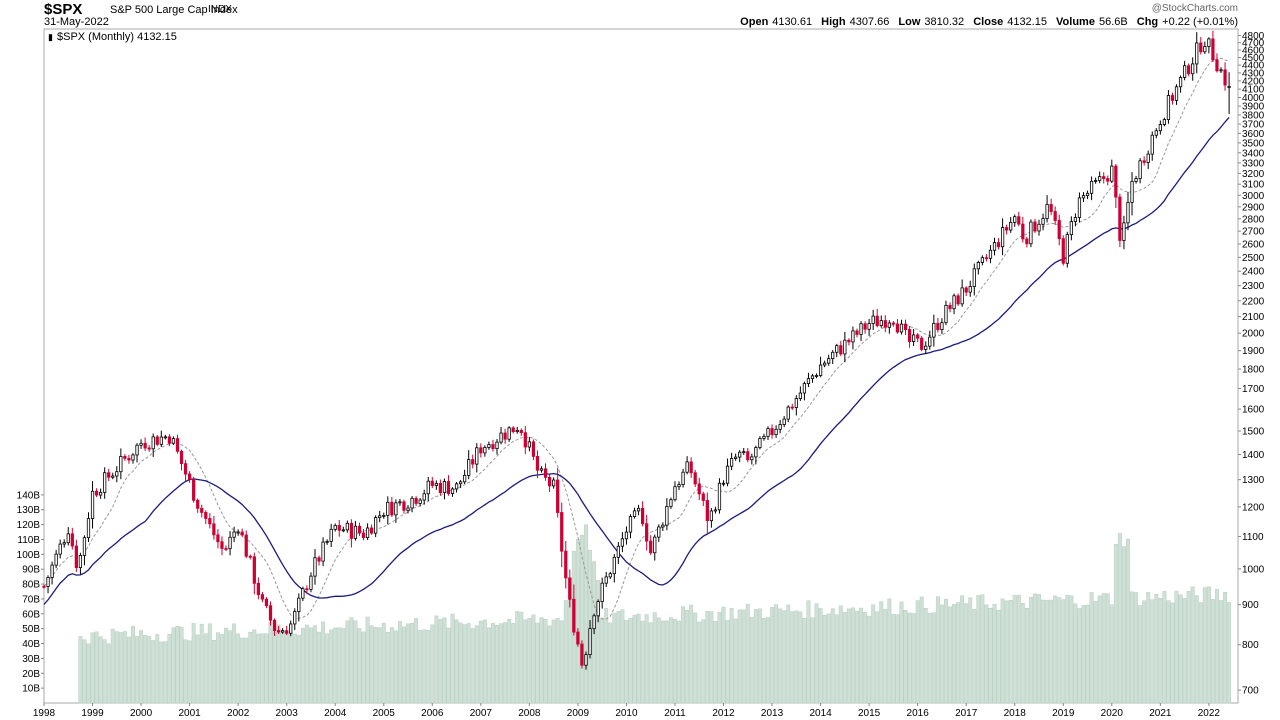  What do you see at coordinates (31, 629) in the screenshot?
I see `volume-tick-label: 50B` at bounding box center [31, 629].